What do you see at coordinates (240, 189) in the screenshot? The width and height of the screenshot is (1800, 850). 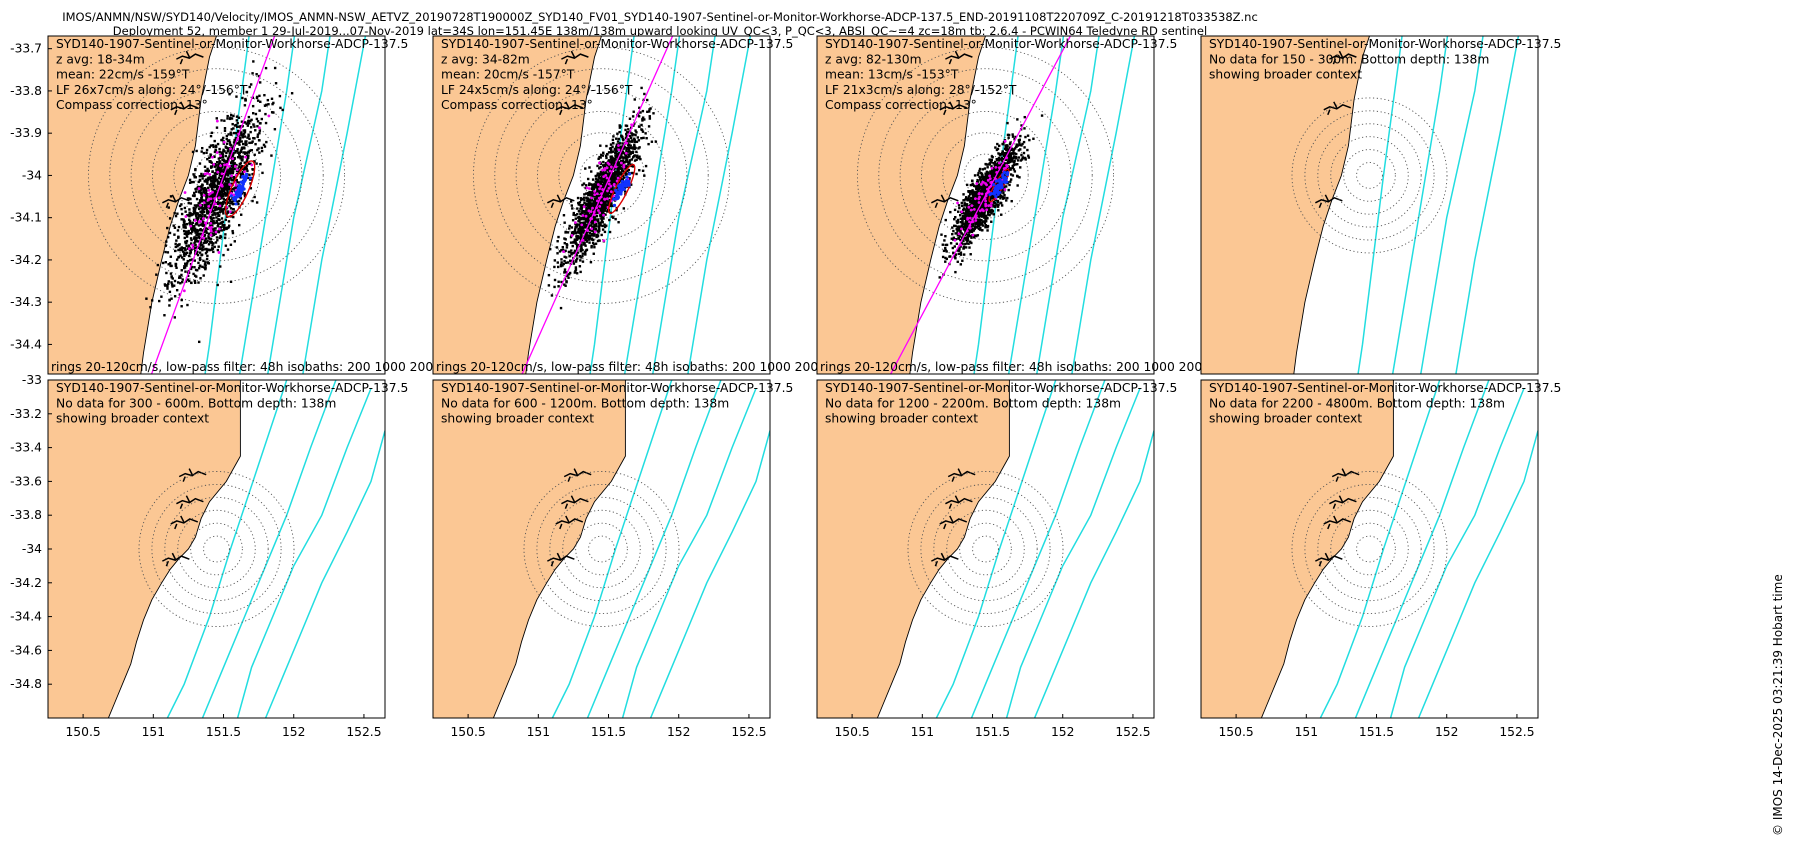 I see `mean-points` at bounding box center [240, 189].